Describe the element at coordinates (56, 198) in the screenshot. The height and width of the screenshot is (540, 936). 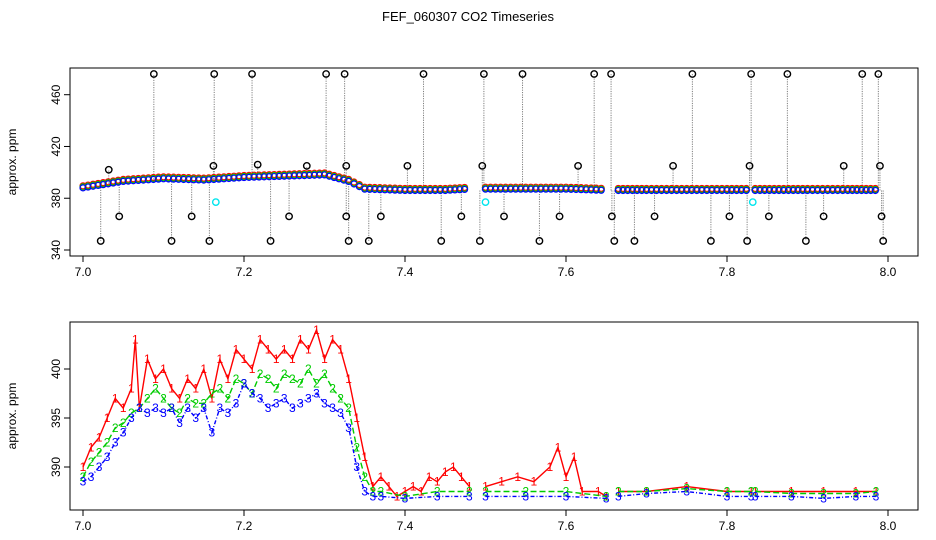
I see `y-tick-label: 380` at that location.